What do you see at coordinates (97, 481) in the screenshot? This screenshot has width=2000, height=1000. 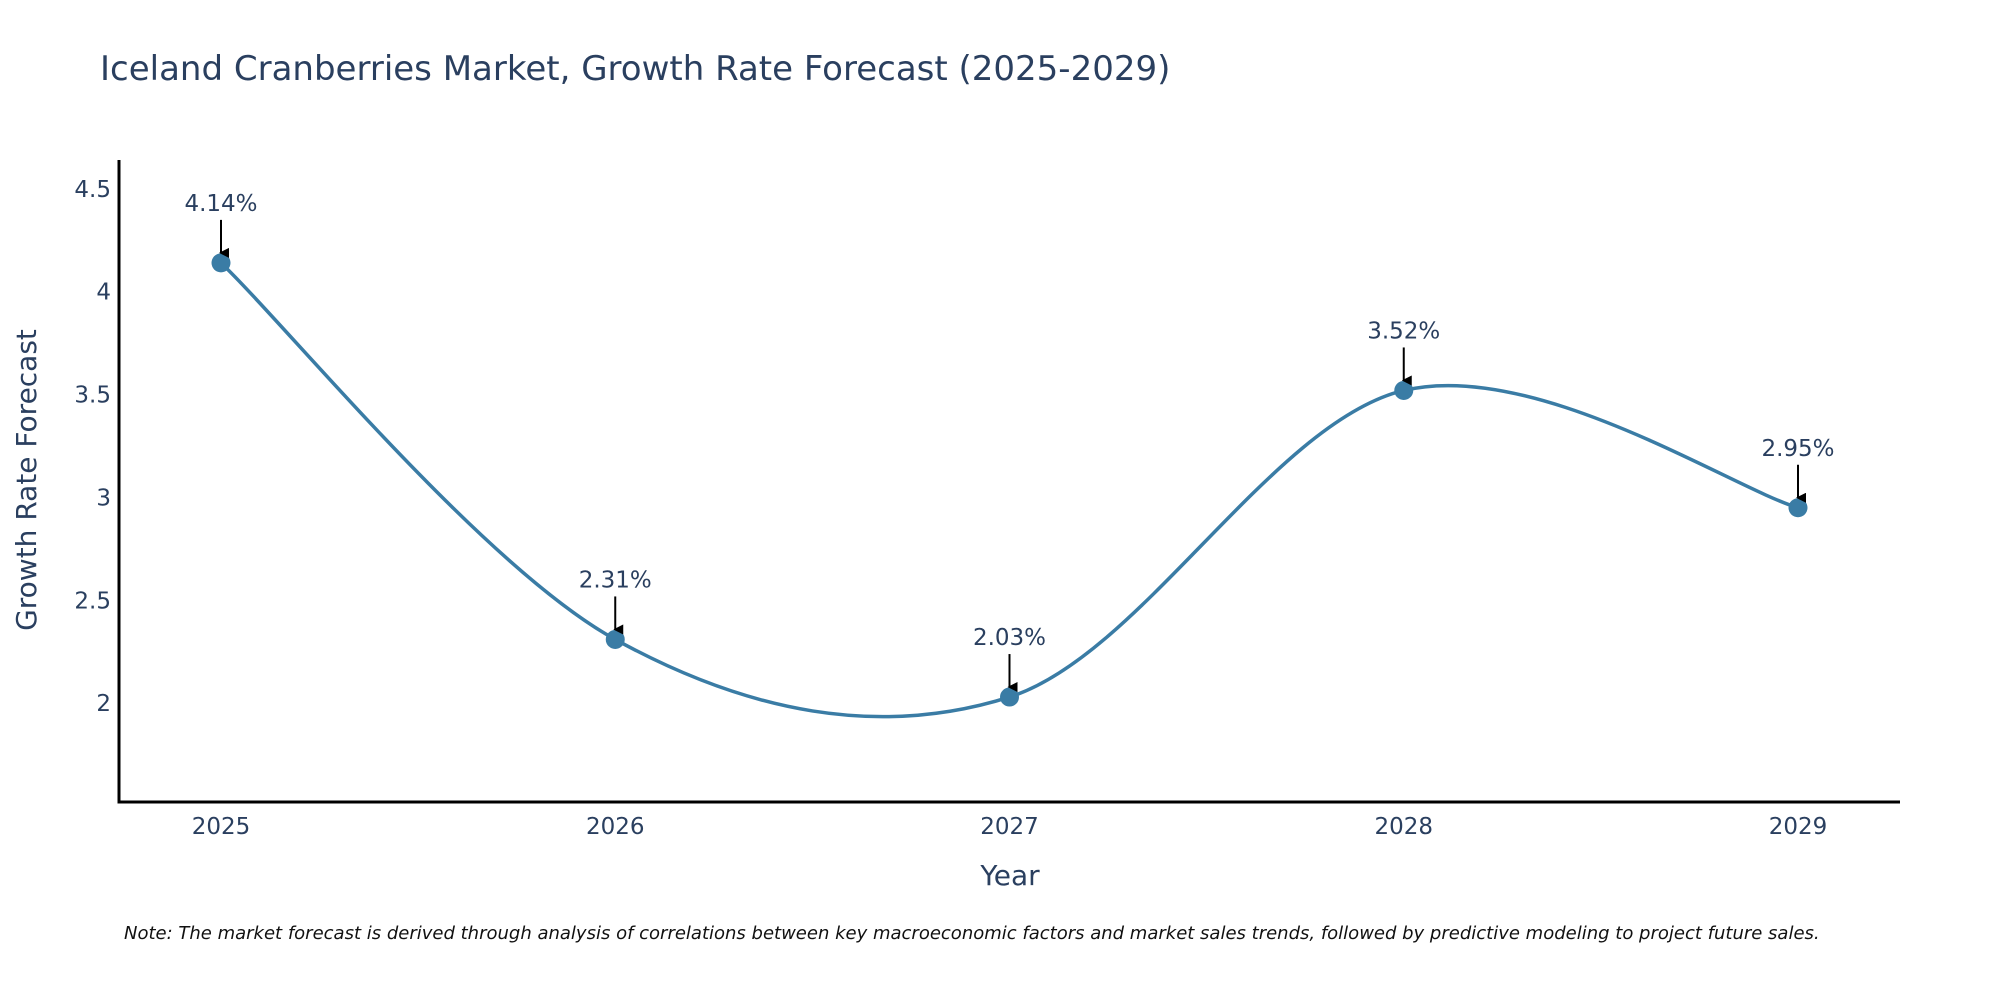 I see `y-axis: 2 2.5 3 3.5 4 4.5` at bounding box center [97, 481].